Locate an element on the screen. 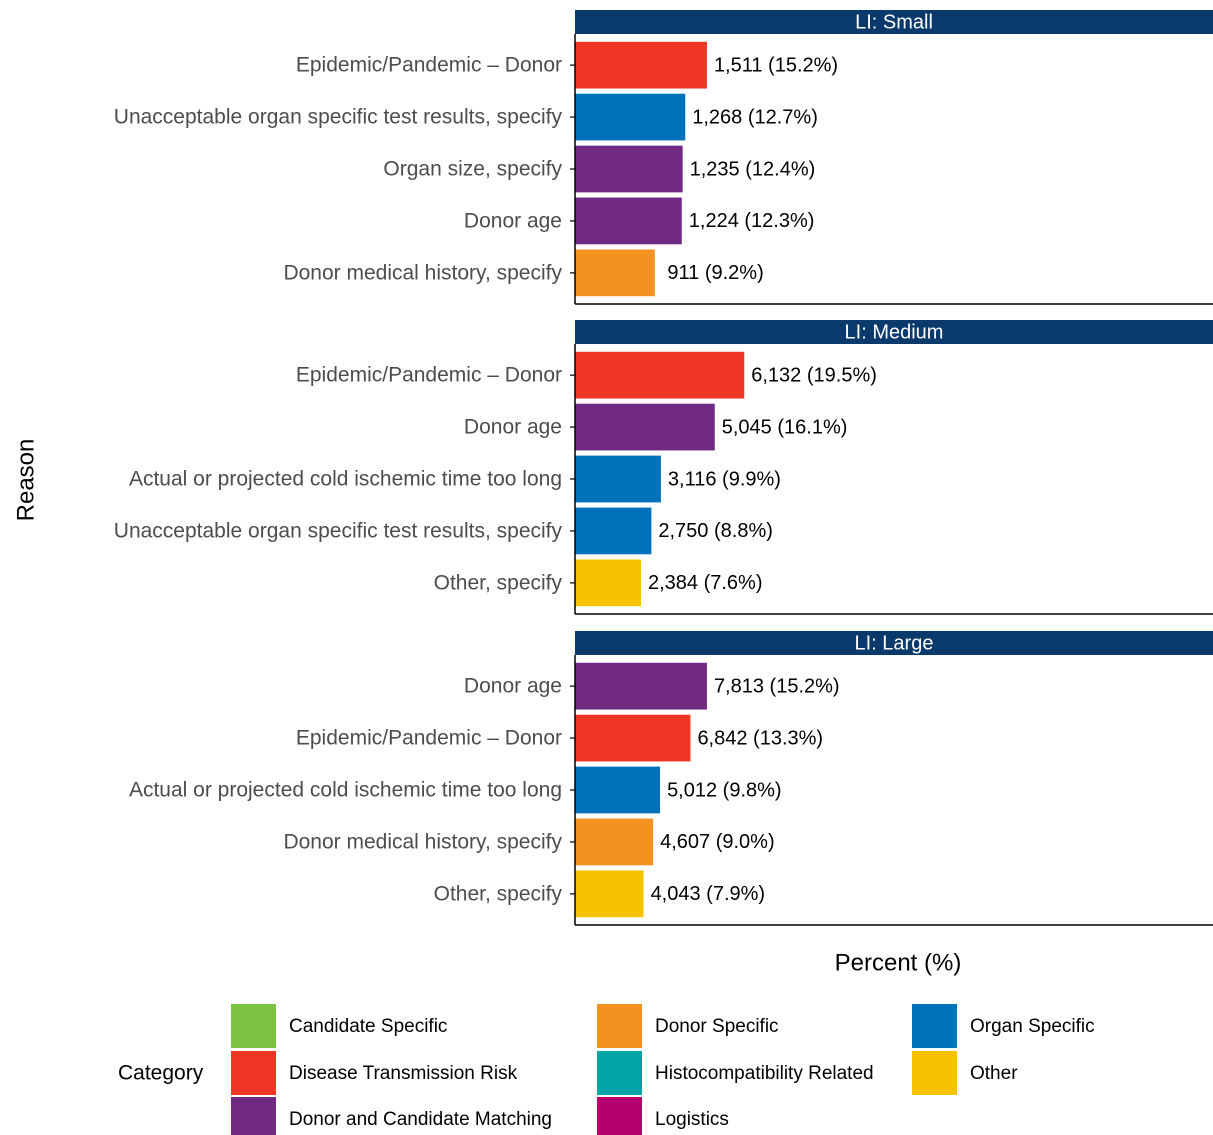  facet-title: LI: Large is located at coordinates (894, 643).